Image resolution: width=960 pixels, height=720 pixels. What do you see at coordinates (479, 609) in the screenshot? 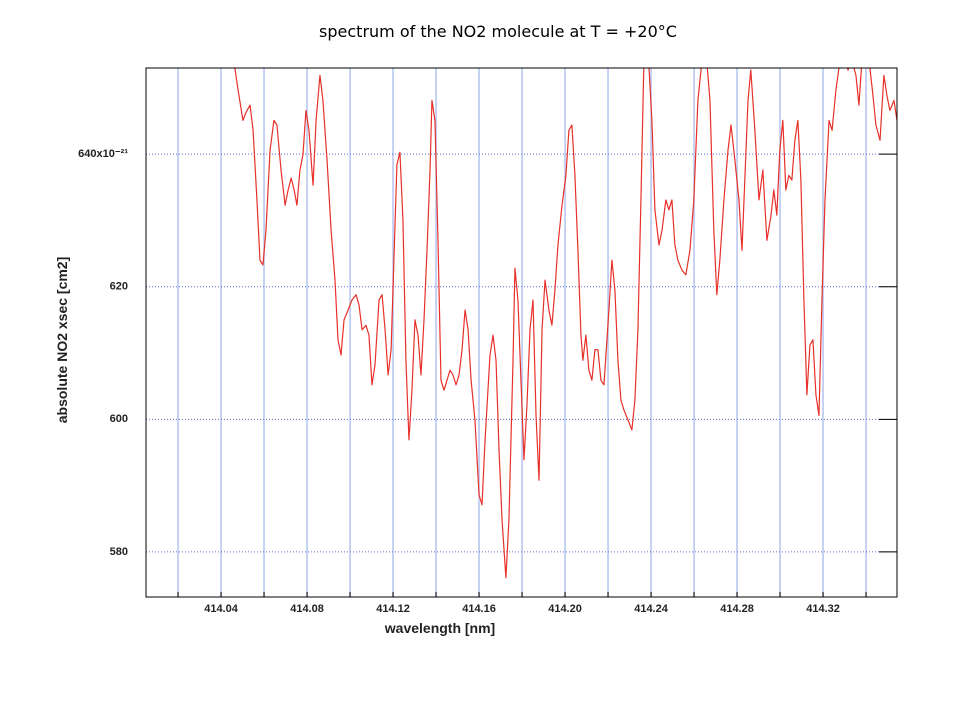
I see `x-tick-label: 414.16` at bounding box center [479, 609].